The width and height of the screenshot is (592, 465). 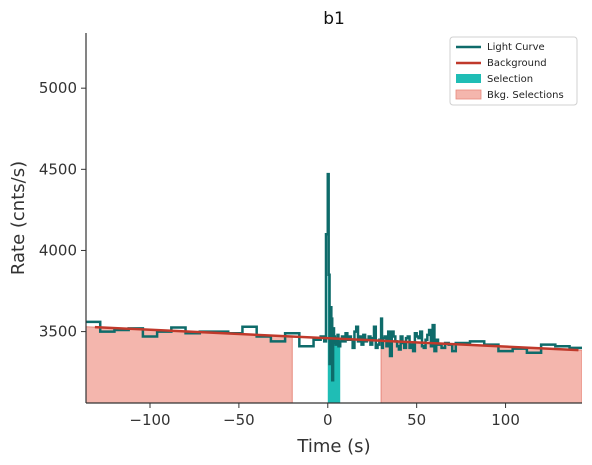 I want to click on y-tick-label: 4500, so click(x=58, y=169).